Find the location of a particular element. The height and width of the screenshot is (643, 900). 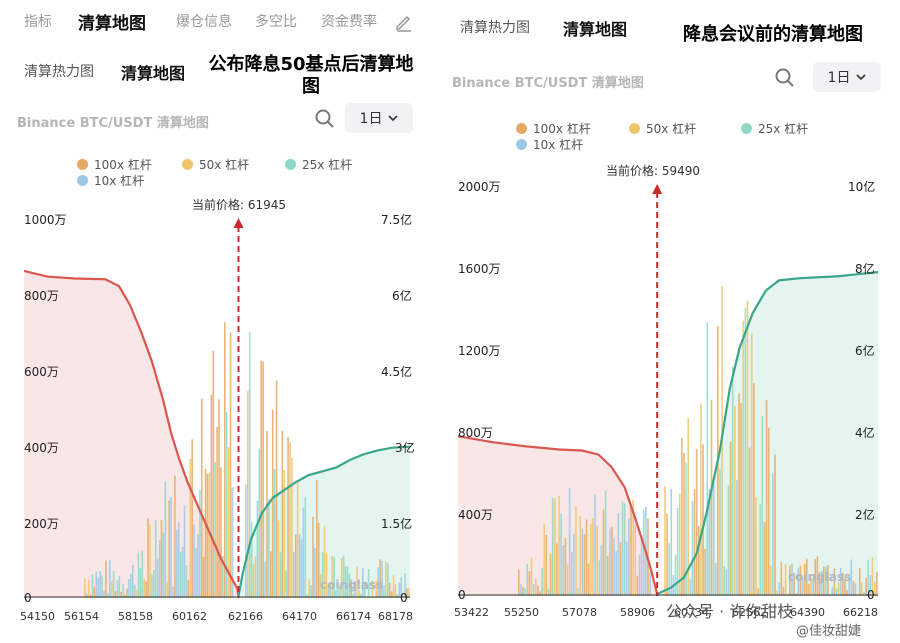

short-cumulative-line is located at coordinates (132, 433).